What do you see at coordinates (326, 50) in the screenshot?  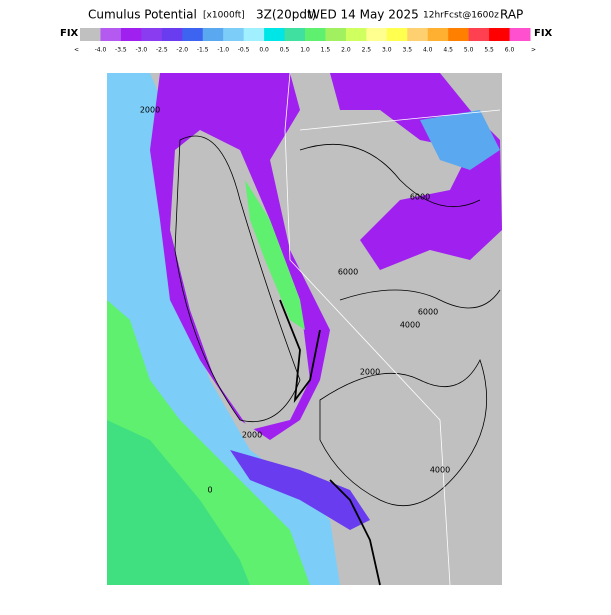 I see `color-label: 1.5` at bounding box center [326, 50].